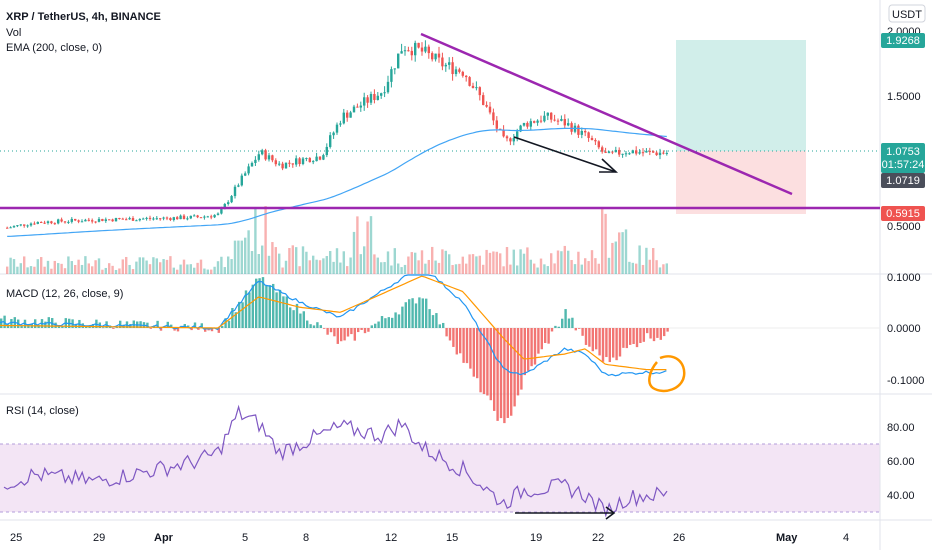 This screenshot has height=550, width=932. I want to click on ema-label: EMA (200, close, 0), so click(54, 48).